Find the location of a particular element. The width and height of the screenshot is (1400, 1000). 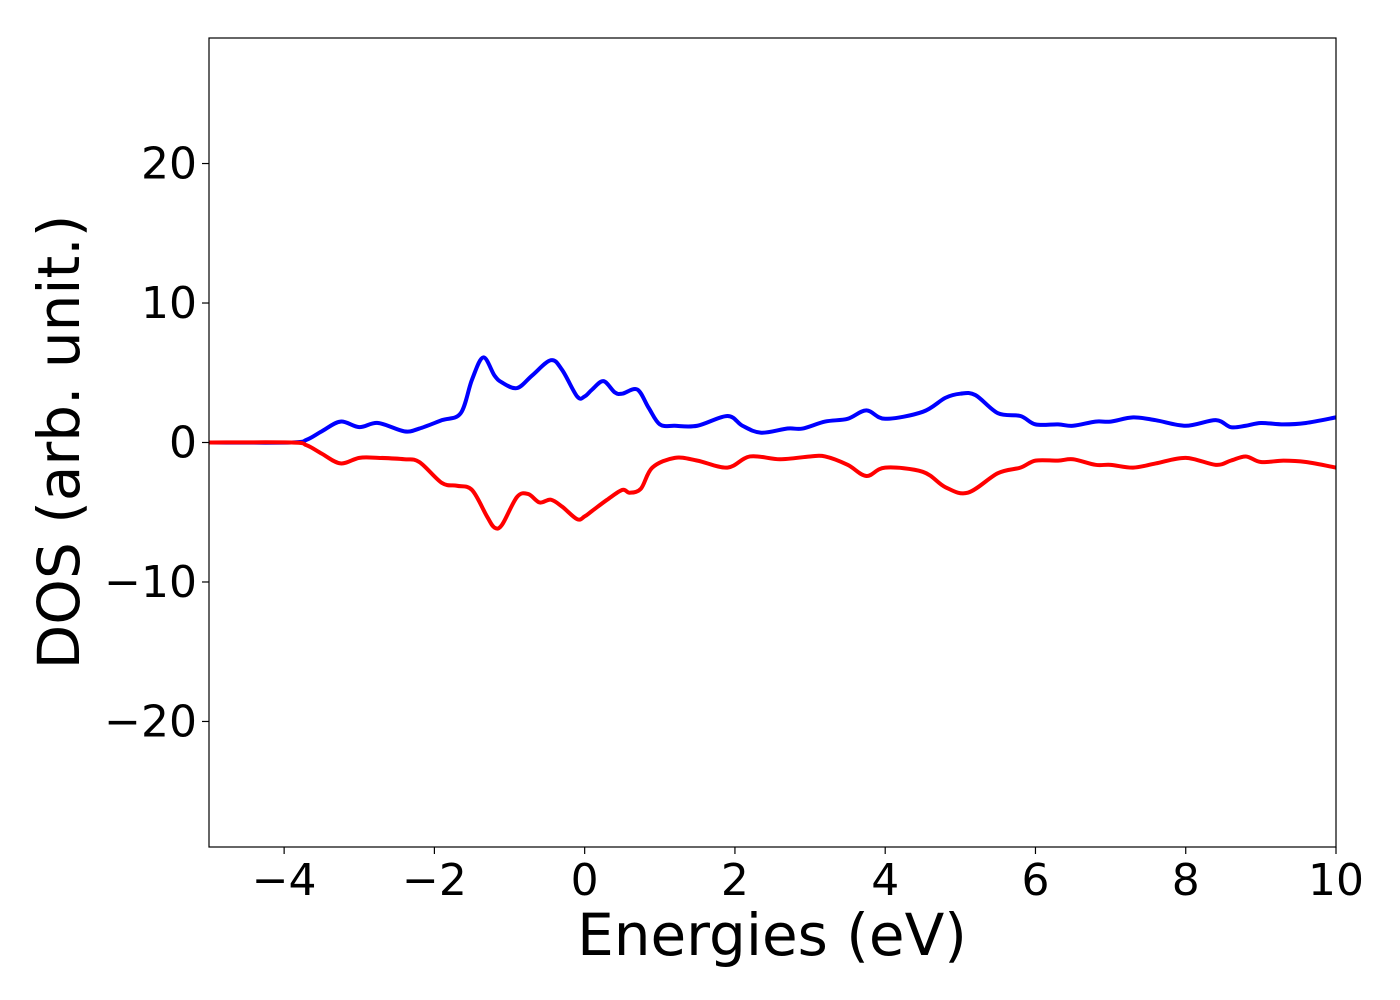

spin-down-line is located at coordinates (772, 485).